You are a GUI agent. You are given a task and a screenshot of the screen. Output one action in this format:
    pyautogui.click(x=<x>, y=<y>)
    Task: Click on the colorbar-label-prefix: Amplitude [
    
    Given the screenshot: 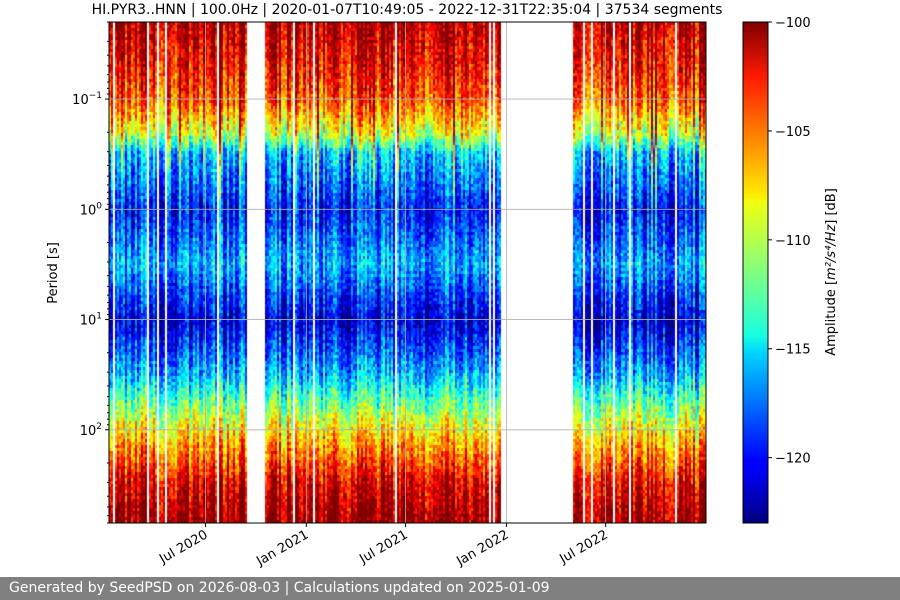 What is the action you would take?
    pyautogui.click(x=831, y=318)
    